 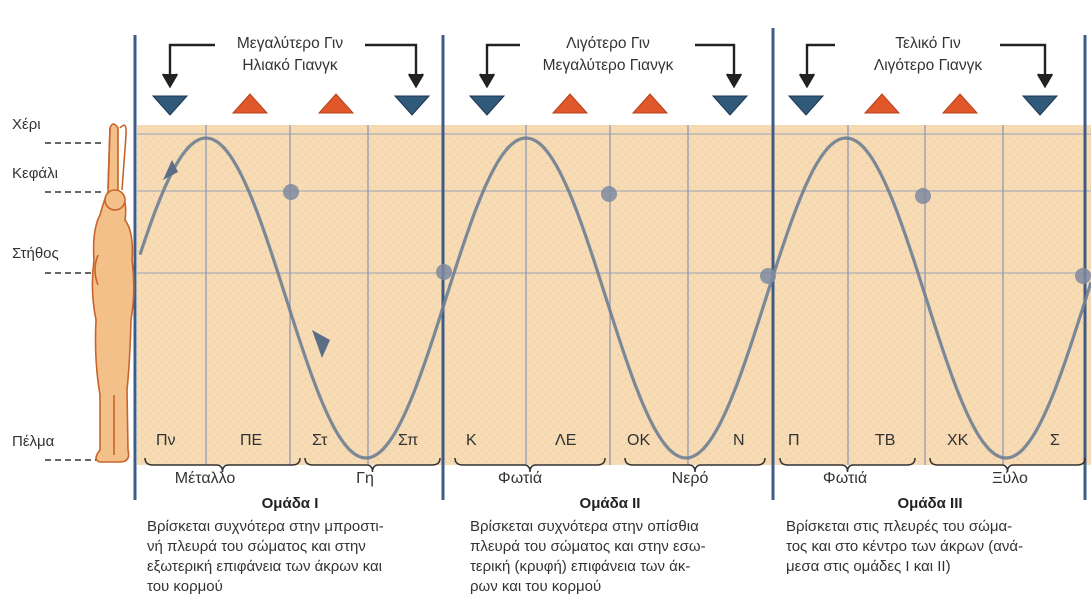 What do you see at coordinates (739, 440) in the screenshot?
I see `point-label: Ν` at bounding box center [739, 440].